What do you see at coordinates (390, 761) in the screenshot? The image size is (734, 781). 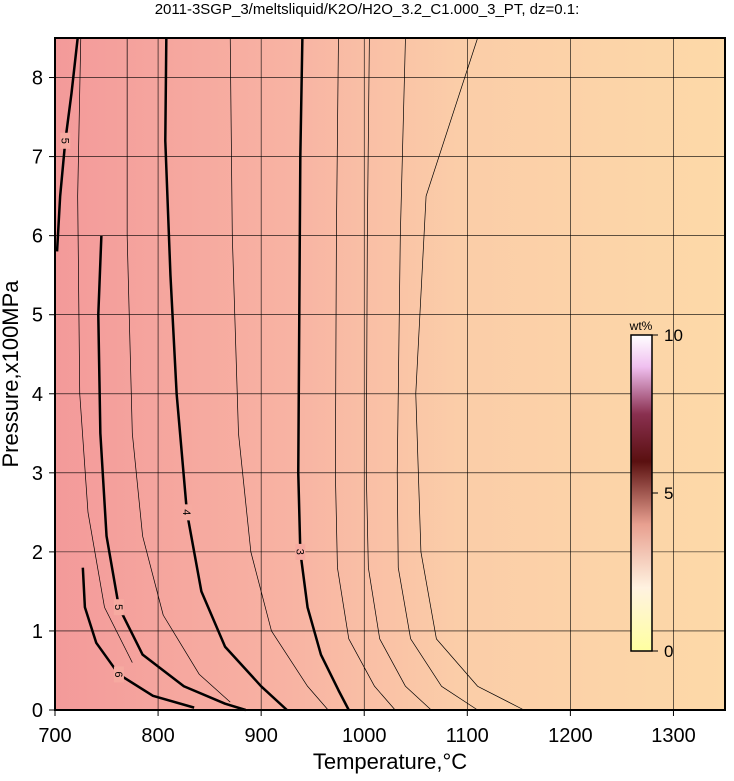 I see `x-axis-label: Temperature,°C` at bounding box center [390, 761].